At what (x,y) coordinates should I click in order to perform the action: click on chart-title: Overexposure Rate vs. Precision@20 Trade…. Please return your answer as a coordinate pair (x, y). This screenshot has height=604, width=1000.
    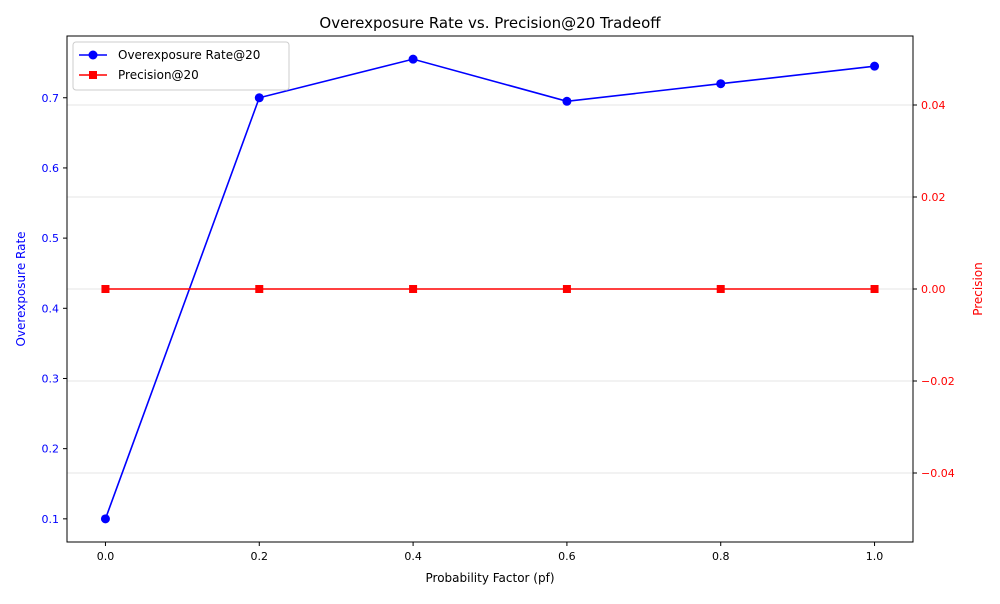
    Looking at the image, I should click on (490, 23).